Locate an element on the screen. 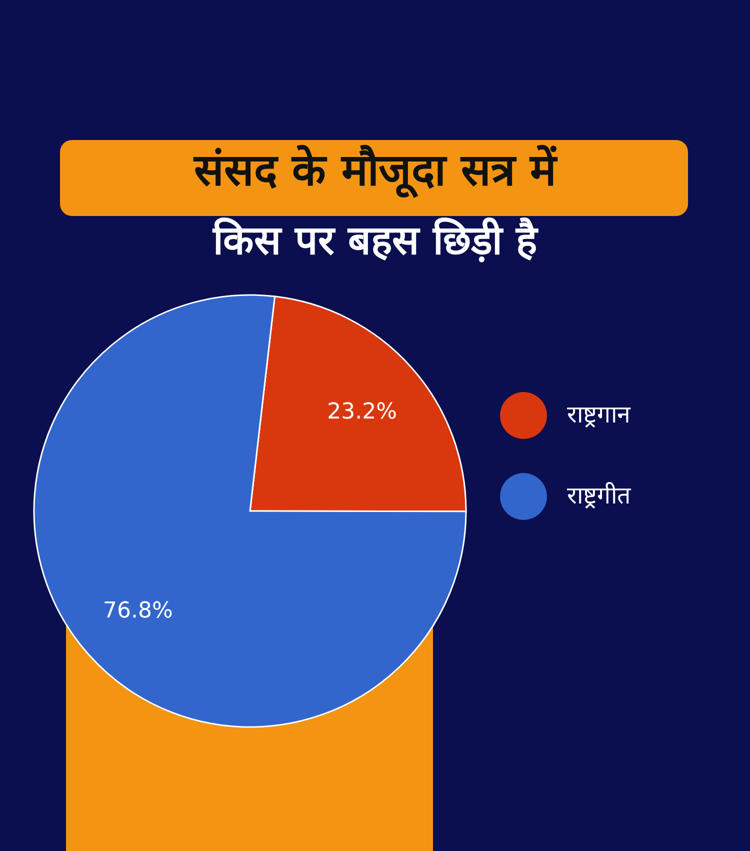  data-label: 23.2% is located at coordinates (362, 411).